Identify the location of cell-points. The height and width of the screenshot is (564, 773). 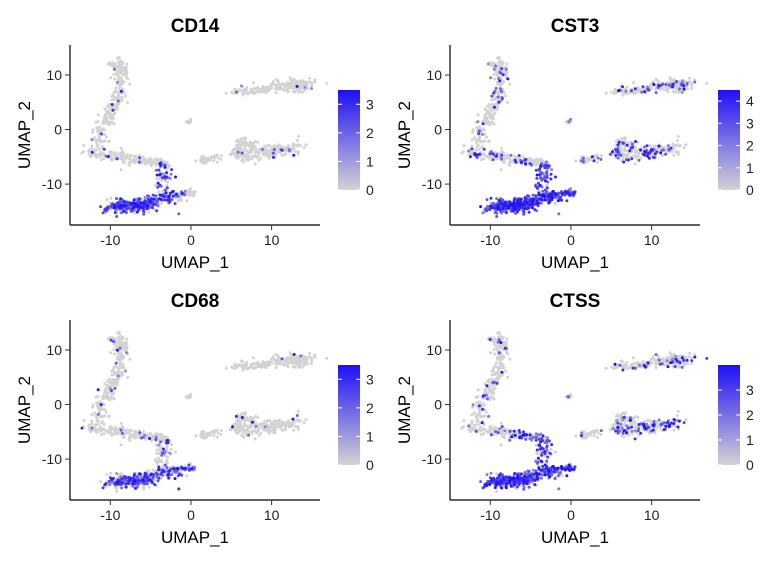
(204, 137).